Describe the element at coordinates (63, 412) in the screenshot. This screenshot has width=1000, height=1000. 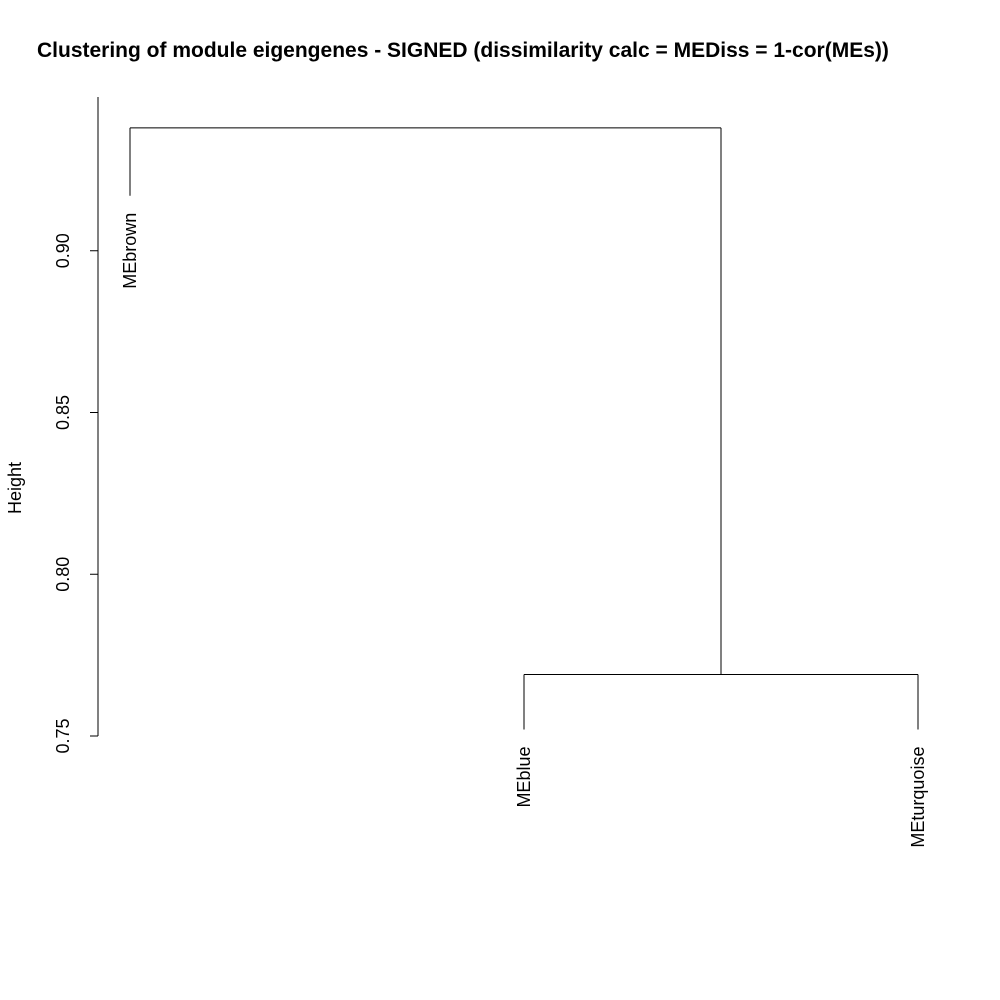
I see `y-tick-label: 0.85` at that location.